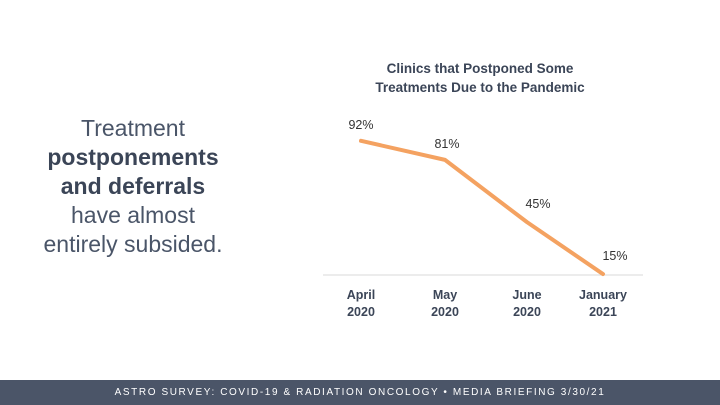 The width and height of the screenshot is (720, 405). What do you see at coordinates (480, 68) in the screenshot?
I see `chart-title-line-1: Clinics that Postponed Some` at bounding box center [480, 68].